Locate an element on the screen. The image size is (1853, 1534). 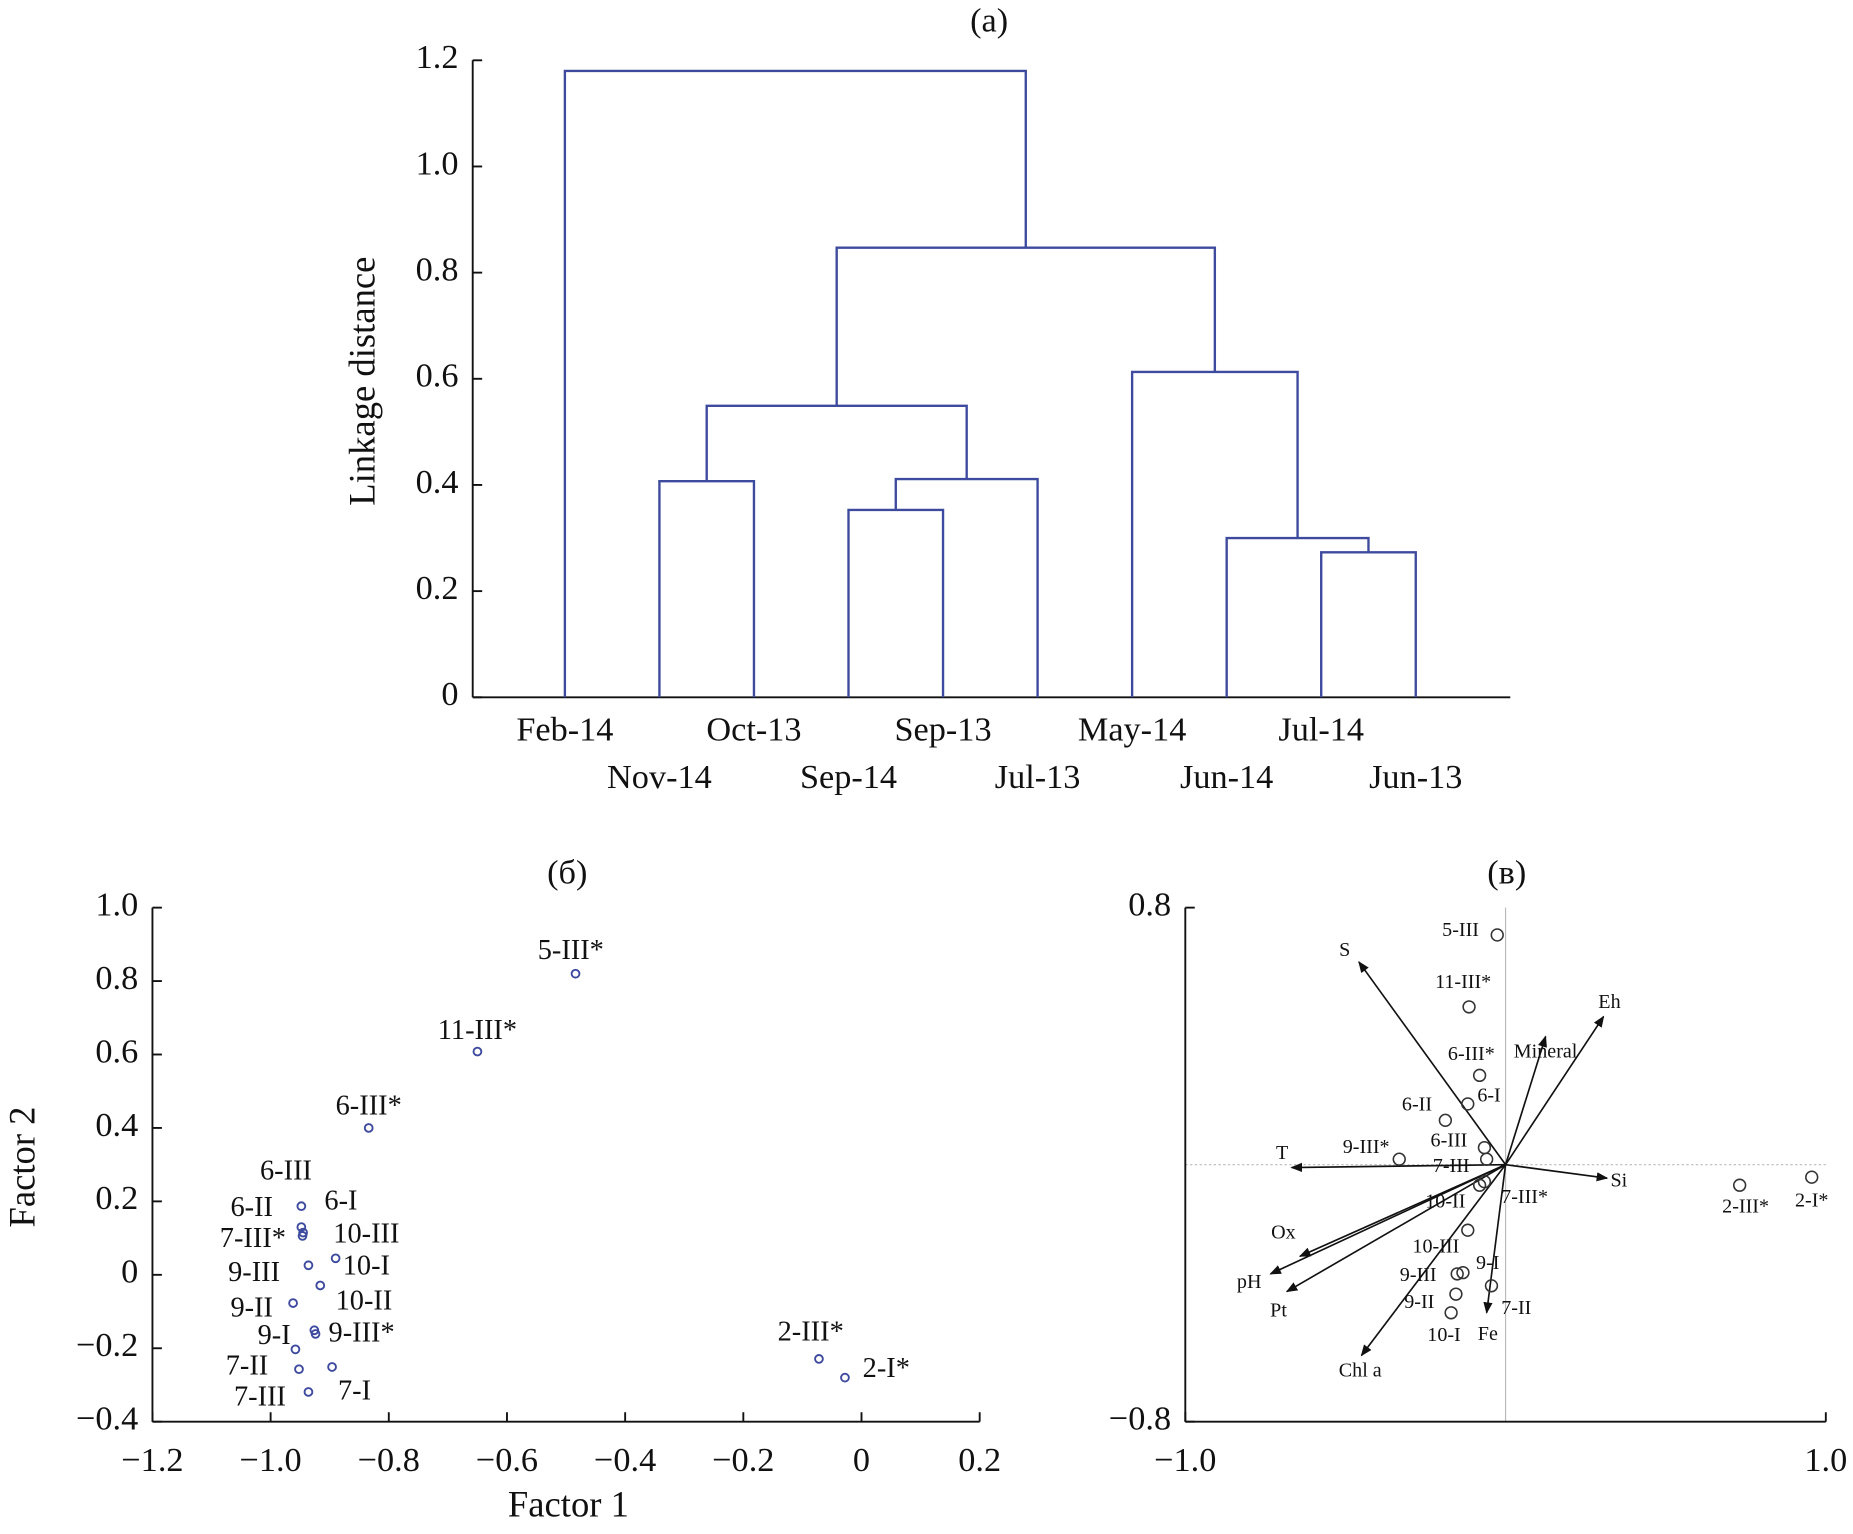
y-axis-label: Factor 2 is located at coordinates (21, 1167).